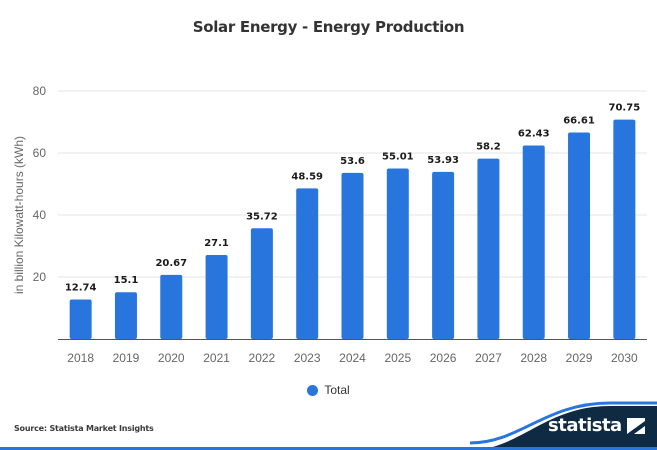 The width and height of the screenshot is (657, 450). Describe the element at coordinates (126, 280) in the screenshot. I see `data-label: 15.1` at that location.